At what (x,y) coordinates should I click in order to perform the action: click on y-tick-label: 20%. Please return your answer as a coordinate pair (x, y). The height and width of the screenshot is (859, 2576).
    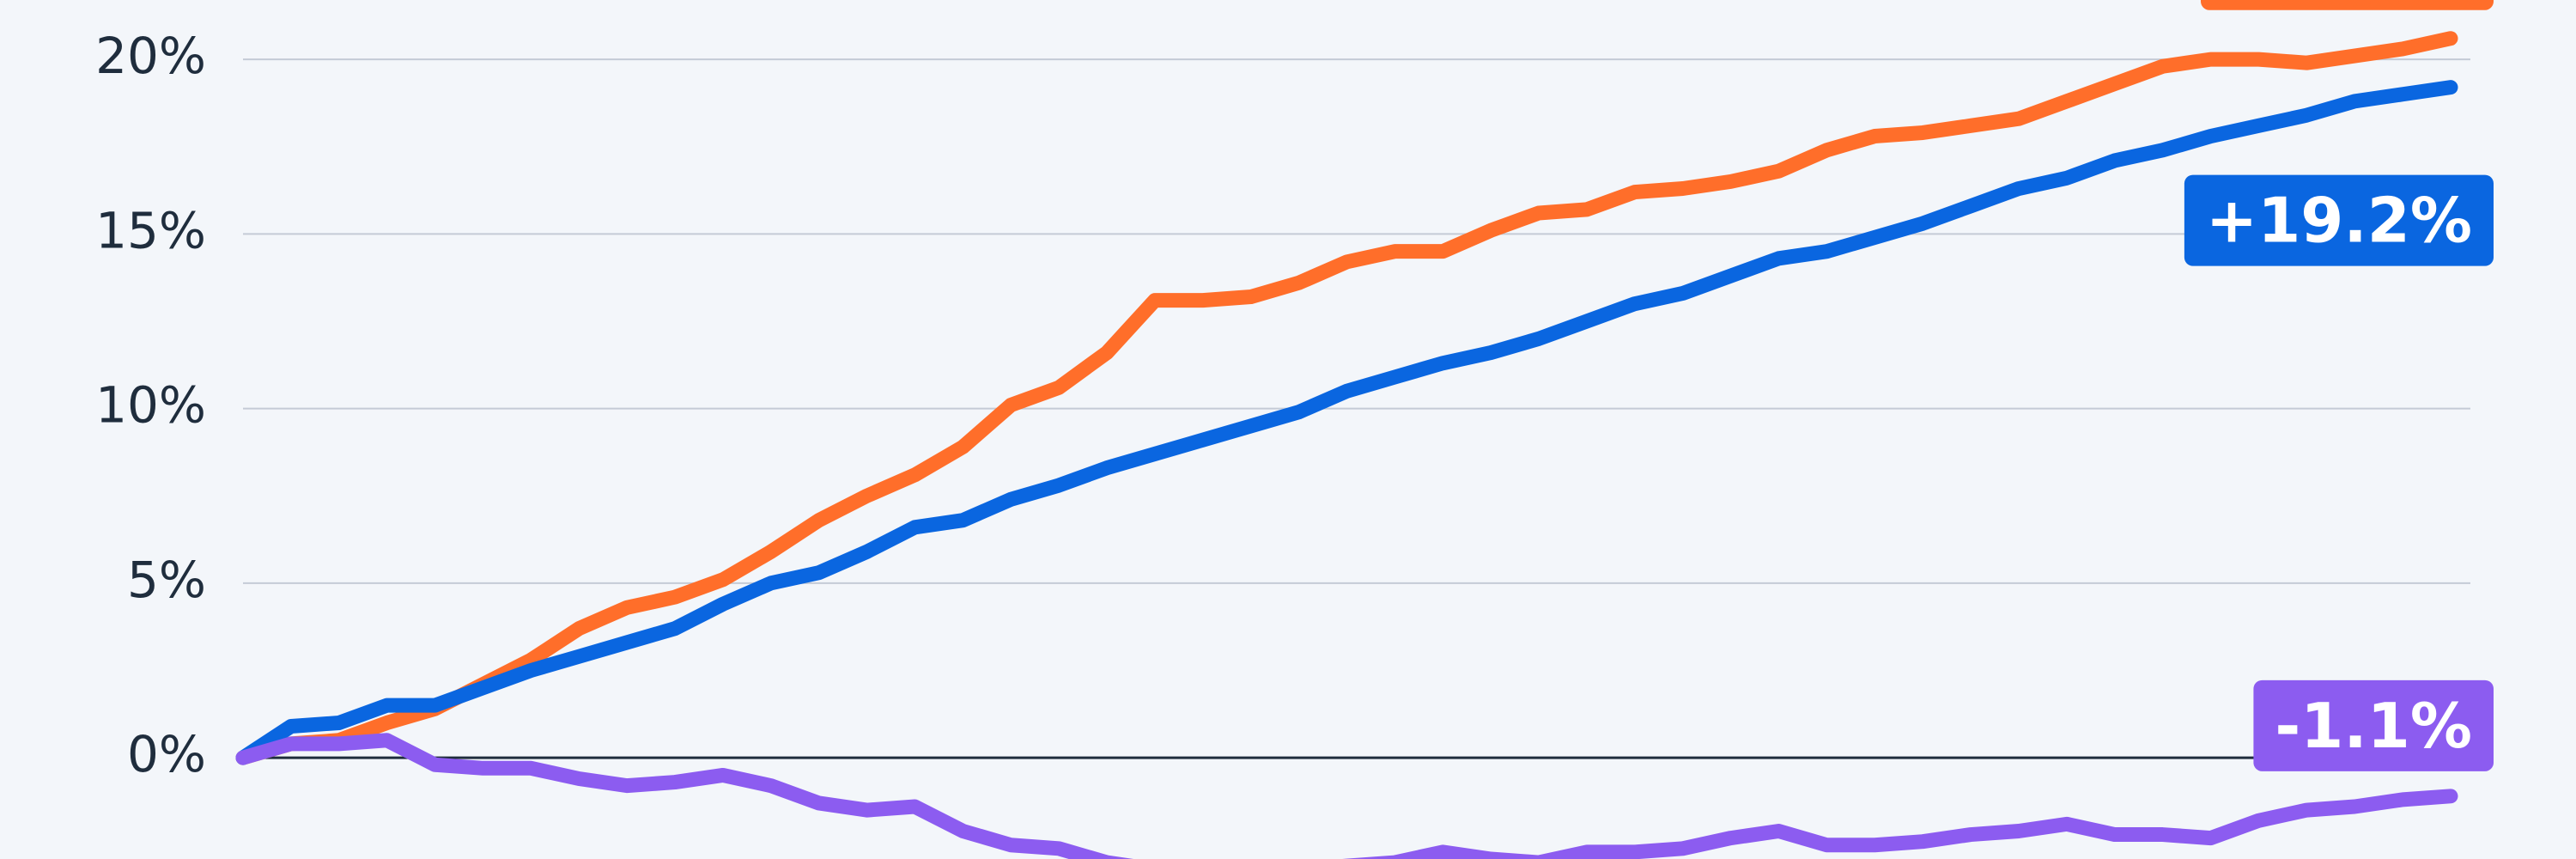
    Looking at the image, I should click on (150, 56).